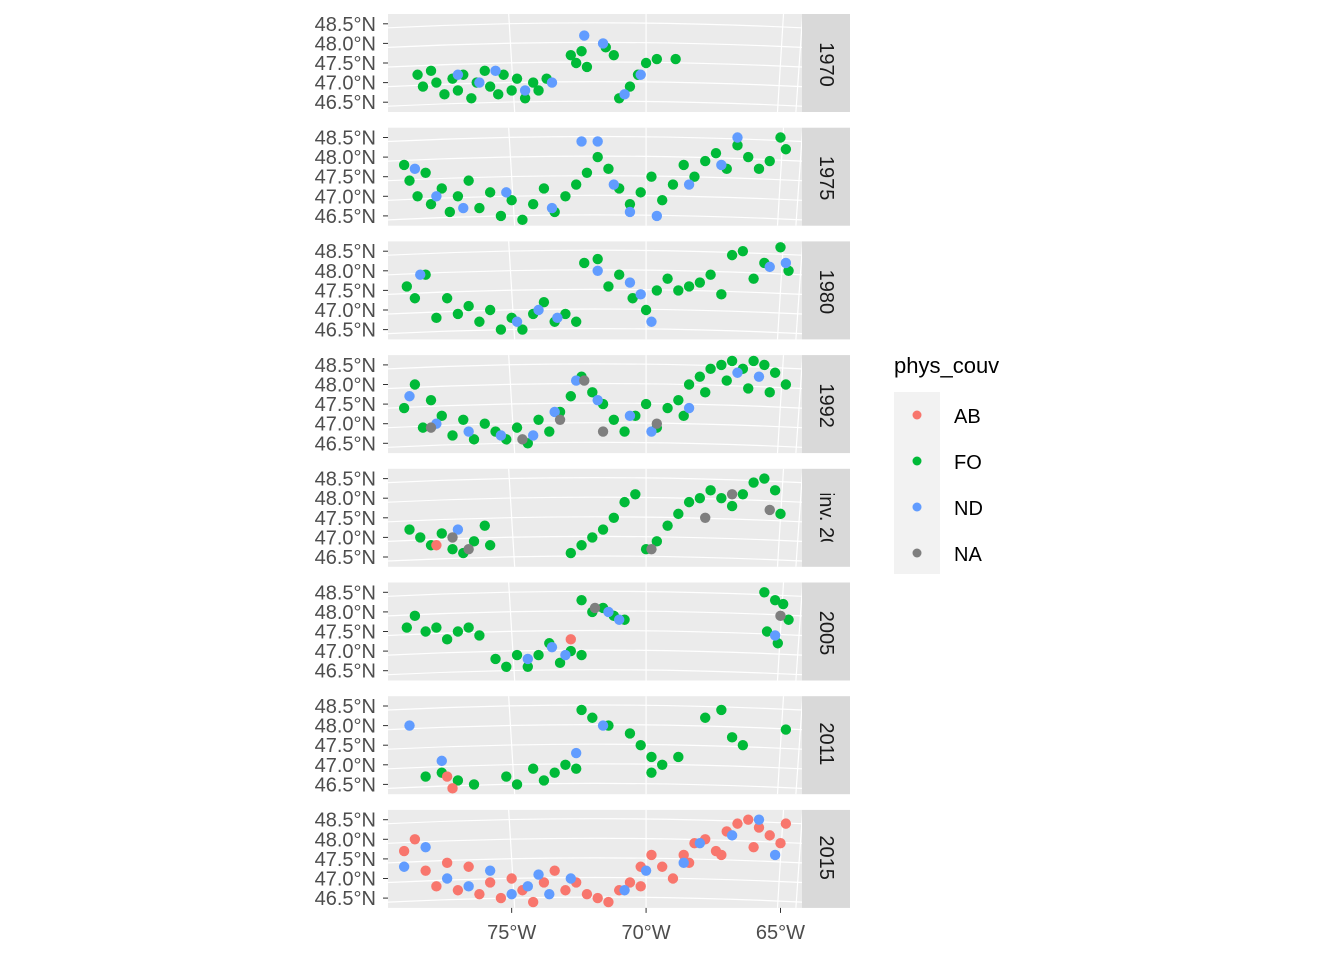  Describe the element at coordinates (826, 64) in the screenshot. I see `facet-strip-label: v. 1970 à` at that location.